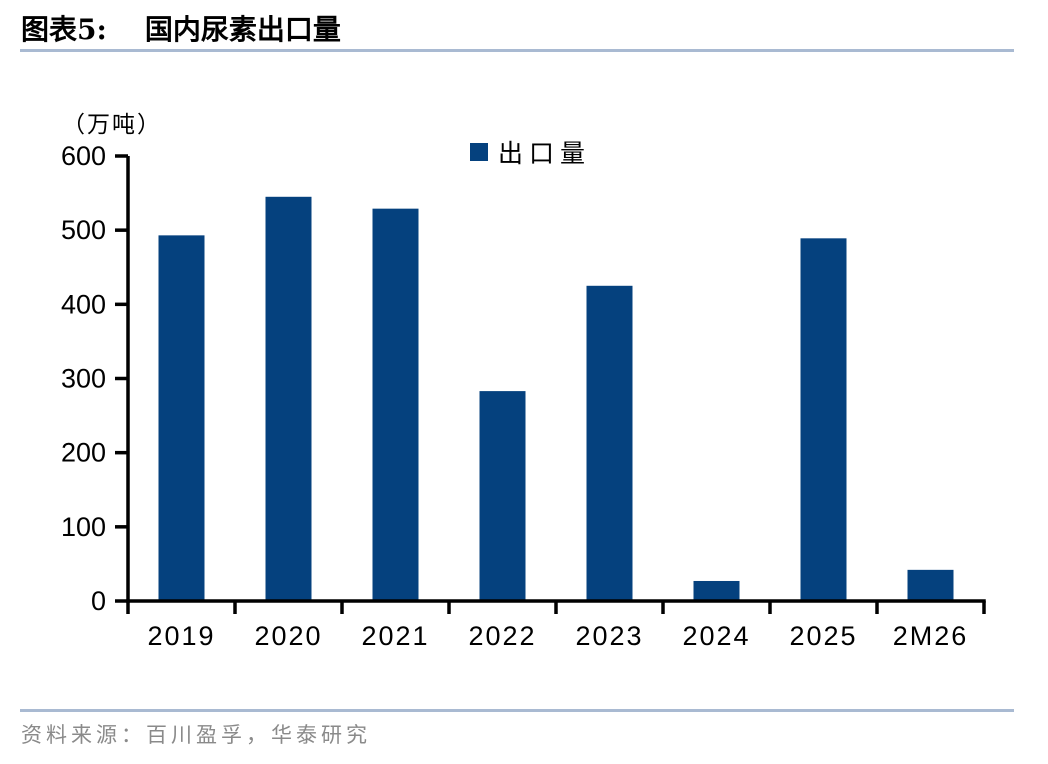 This screenshot has width=1048, height=764. Describe the element at coordinates (83, 527) in the screenshot. I see `y-tick-label-100: 100` at that location.